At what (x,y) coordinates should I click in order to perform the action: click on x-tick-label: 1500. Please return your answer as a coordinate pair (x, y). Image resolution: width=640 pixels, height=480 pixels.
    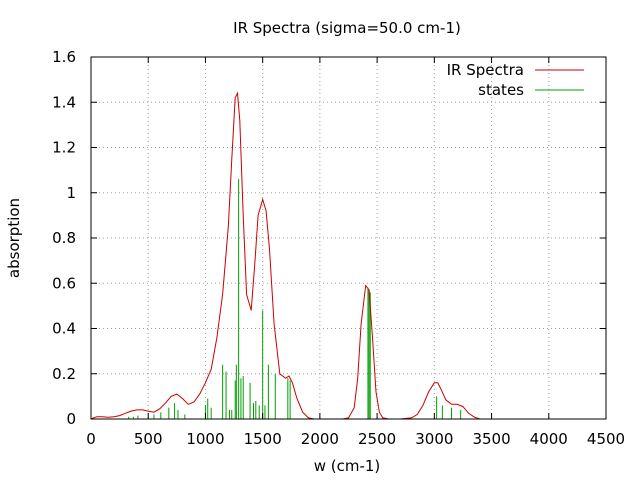
    Looking at the image, I should click on (263, 439).